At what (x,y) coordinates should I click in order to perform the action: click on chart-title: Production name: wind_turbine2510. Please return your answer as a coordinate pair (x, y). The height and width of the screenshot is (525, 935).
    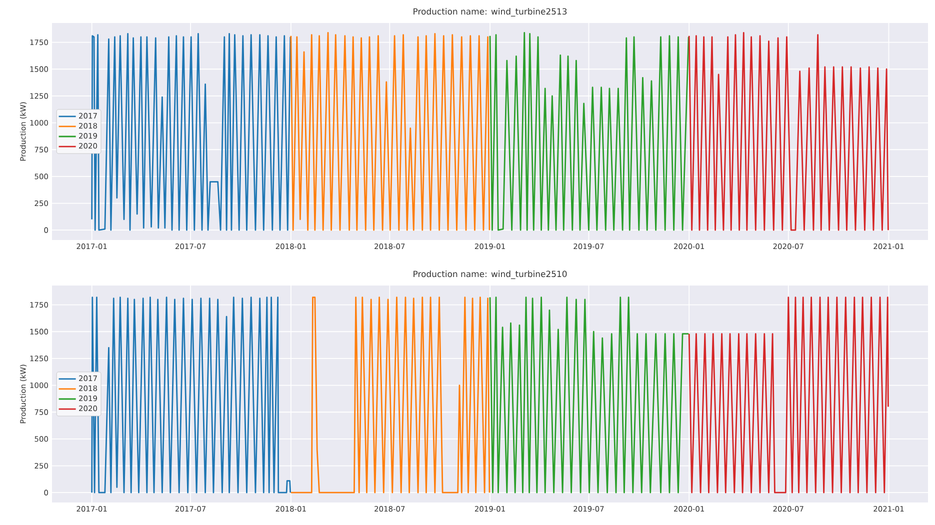
    Looking at the image, I should click on (490, 274).